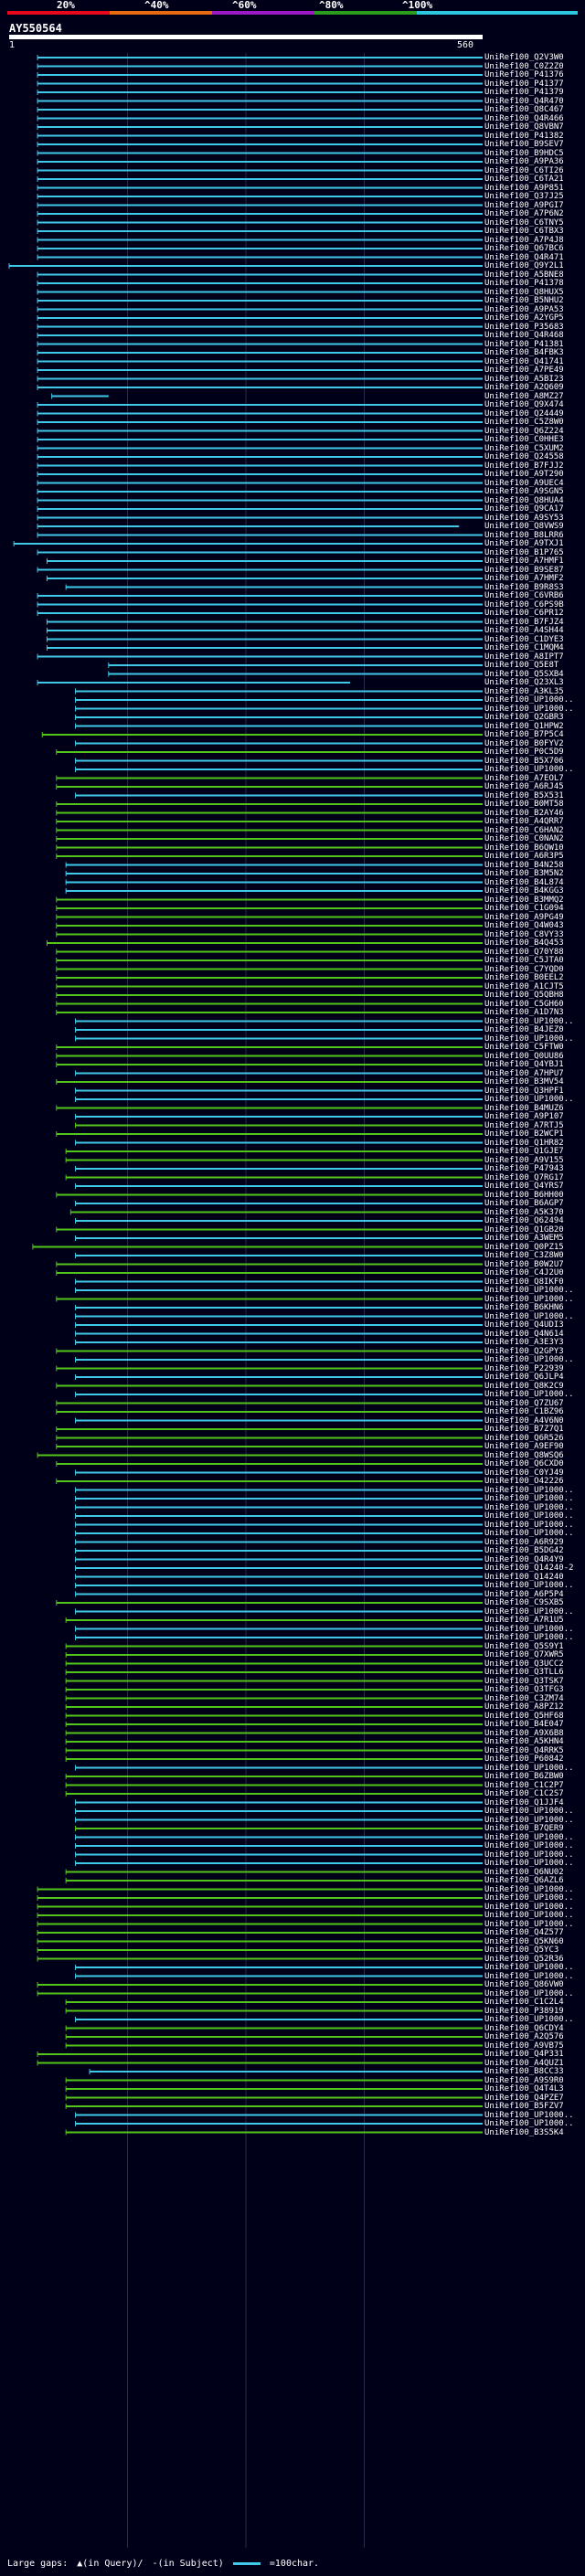  What do you see at coordinates (524, 647) in the screenshot?
I see `hit-label: UniRef100_C1MQM4` at bounding box center [524, 647].